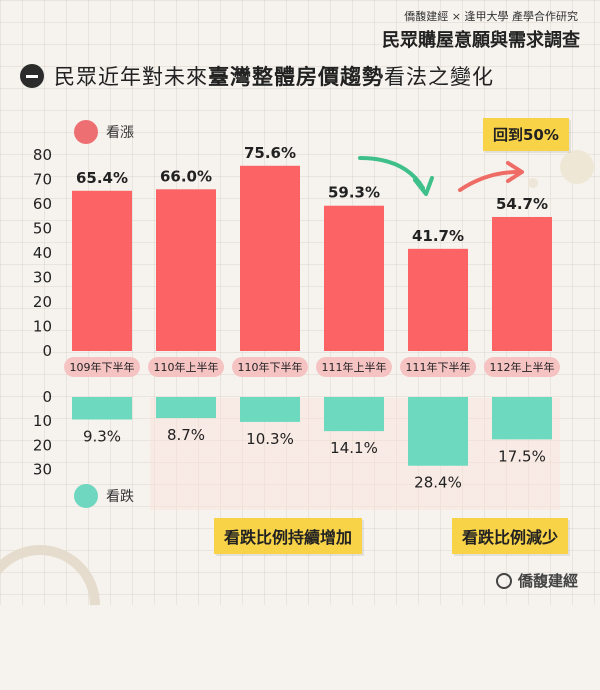 Image resolution: width=600 pixels, height=690 pixels. What do you see at coordinates (288, 536) in the screenshot?
I see `rising-note: 看跌比例持續增加` at bounding box center [288, 536].